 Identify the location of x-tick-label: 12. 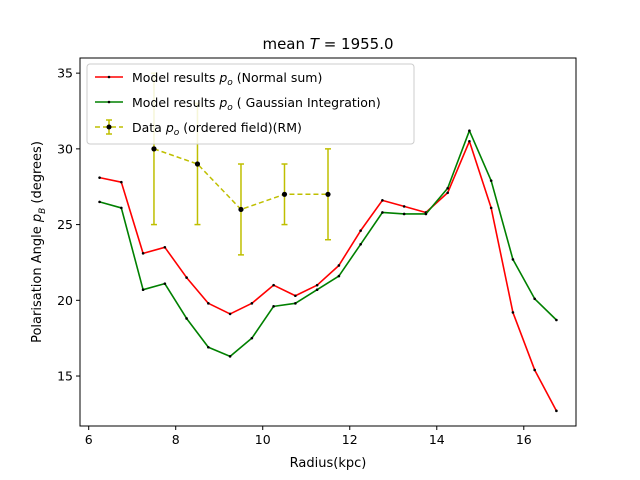
(350, 439).